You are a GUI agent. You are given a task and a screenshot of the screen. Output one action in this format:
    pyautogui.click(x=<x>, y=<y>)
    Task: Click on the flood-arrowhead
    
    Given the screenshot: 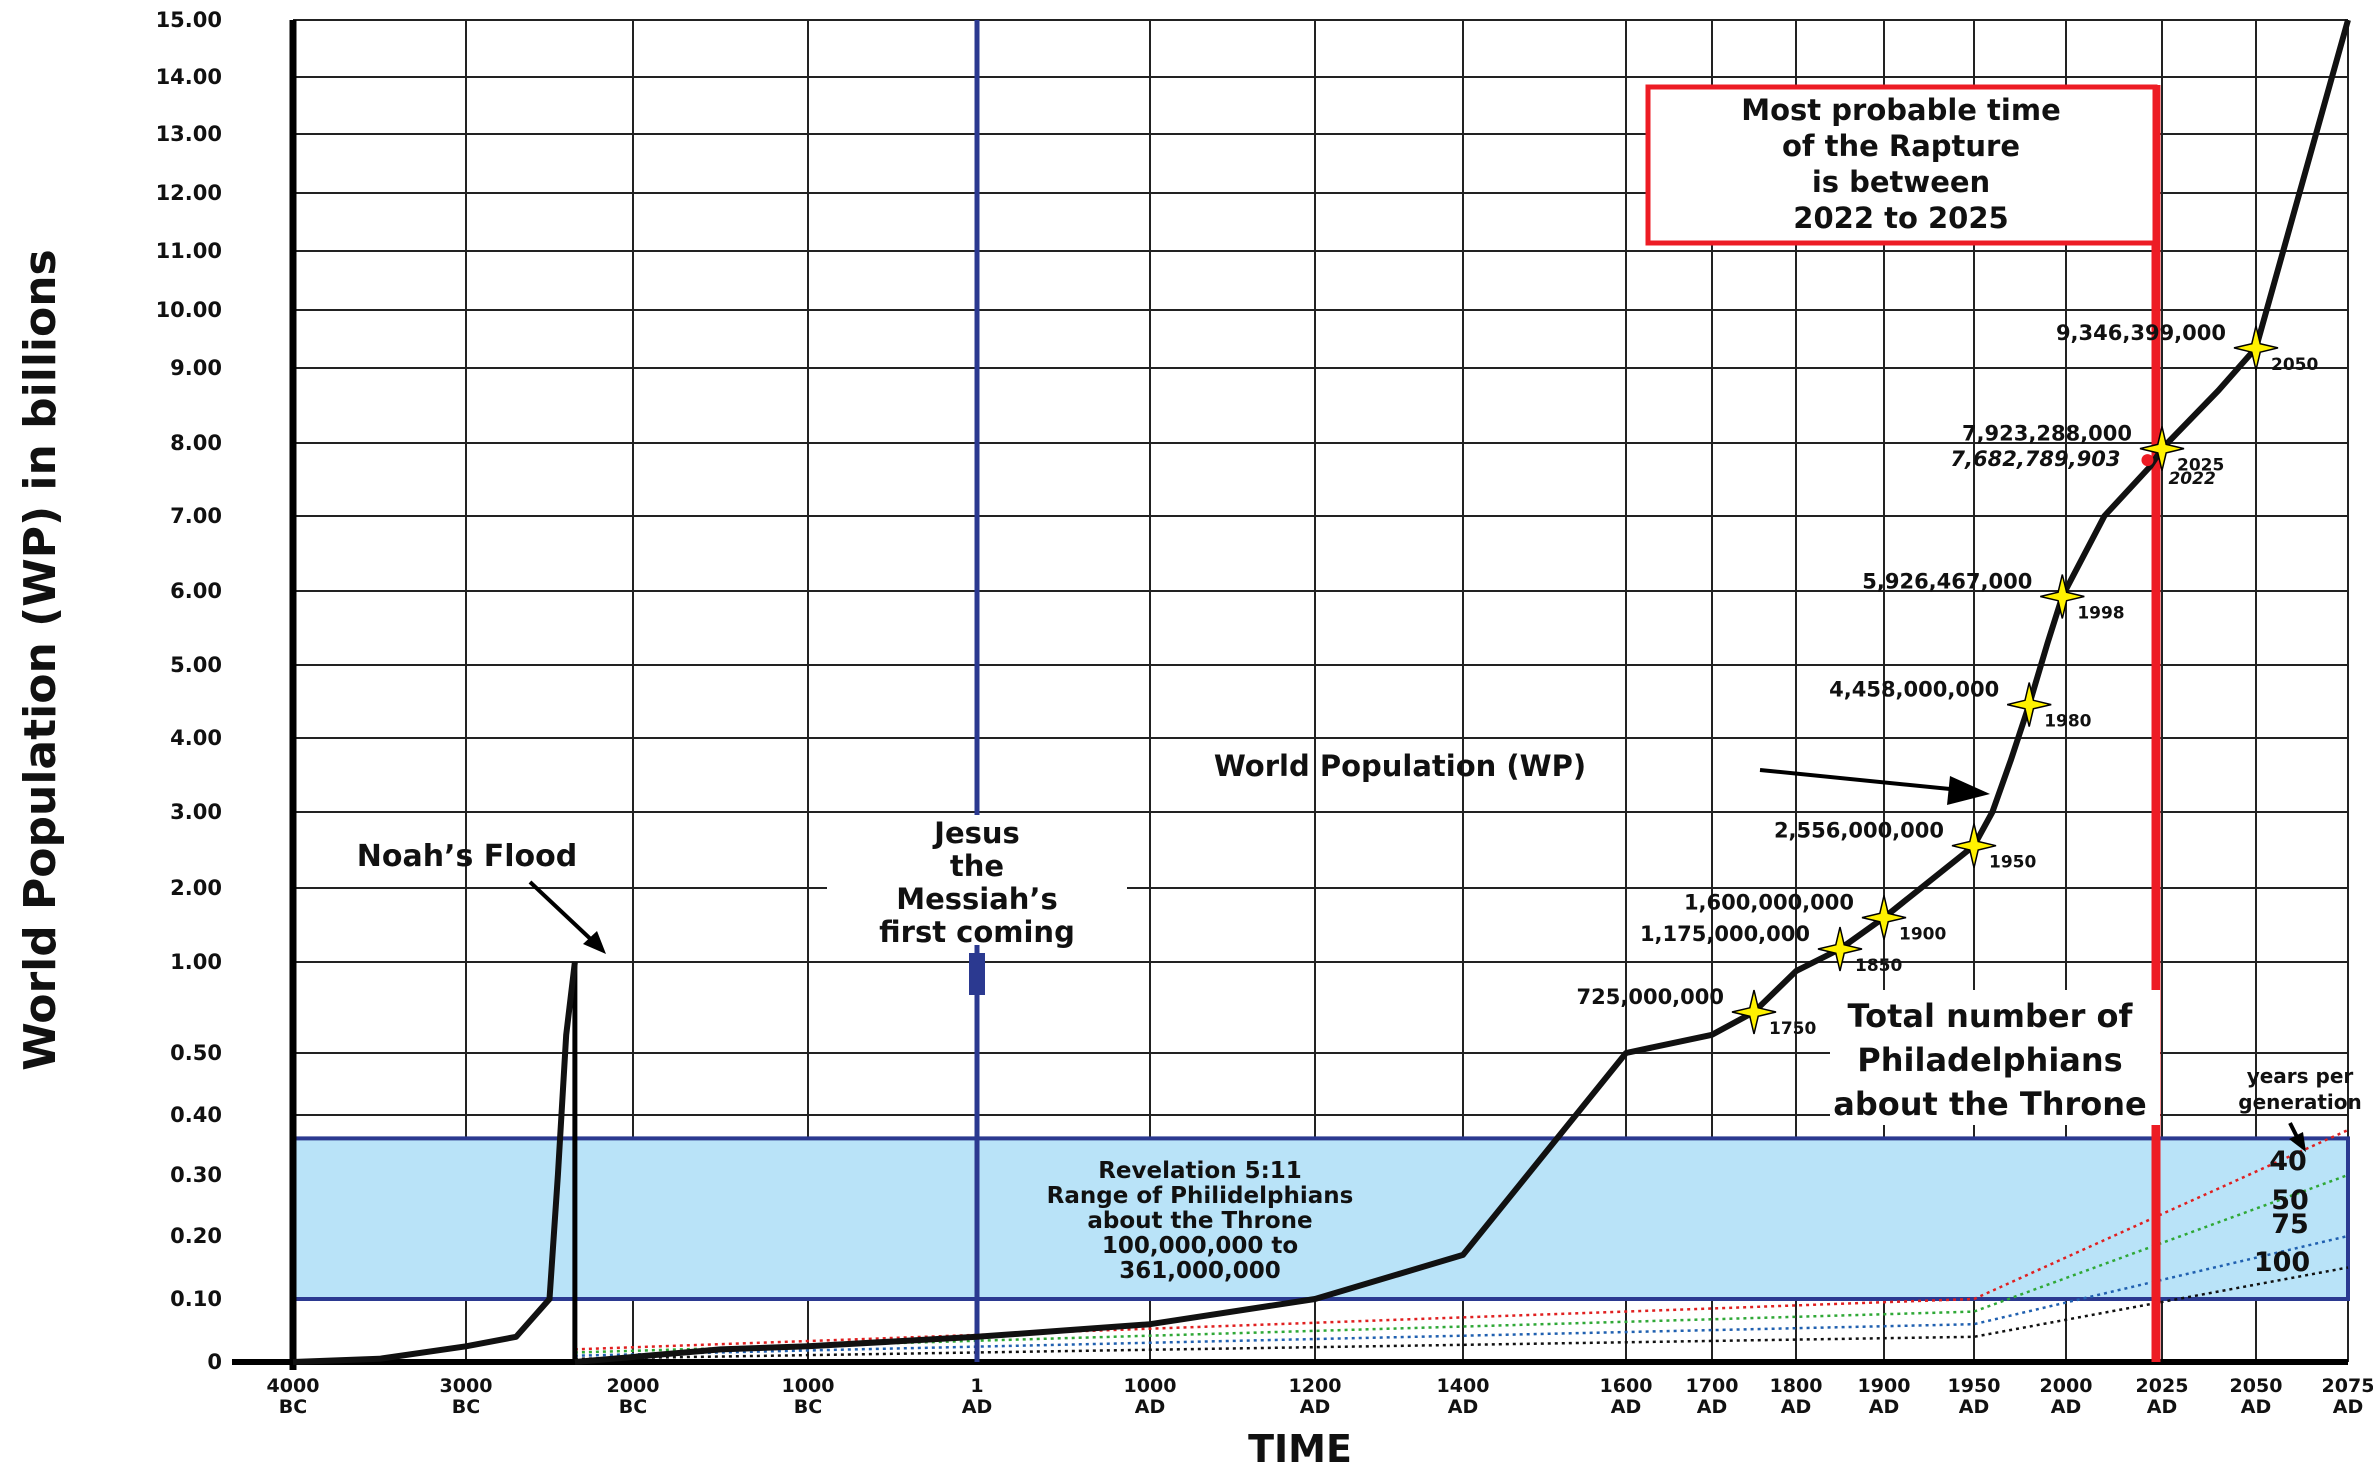 What is the action you would take?
    pyautogui.click(x=594, y=942)
    